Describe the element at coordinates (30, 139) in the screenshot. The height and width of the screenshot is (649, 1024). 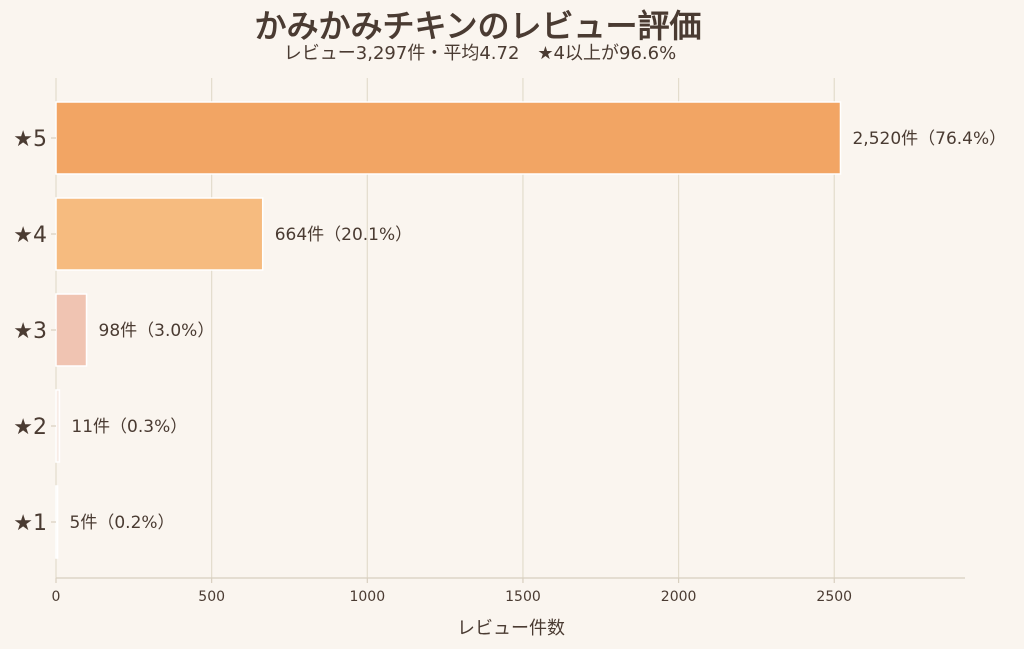
I see `category-label-5: ★5` at that location.